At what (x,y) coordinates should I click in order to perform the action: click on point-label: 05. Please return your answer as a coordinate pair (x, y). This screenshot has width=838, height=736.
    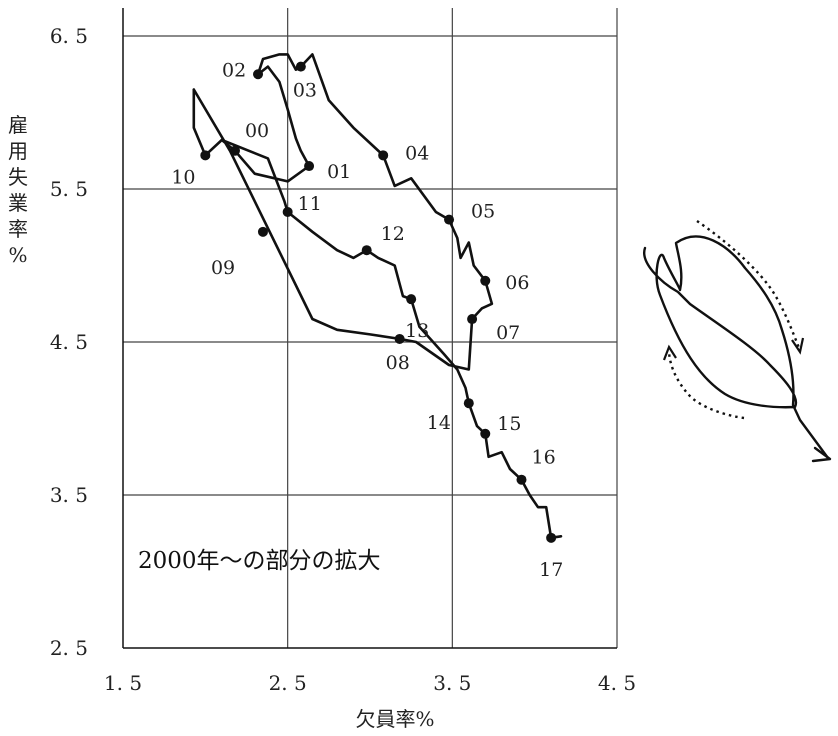
    Looking at the image, I should click on (483, 212).